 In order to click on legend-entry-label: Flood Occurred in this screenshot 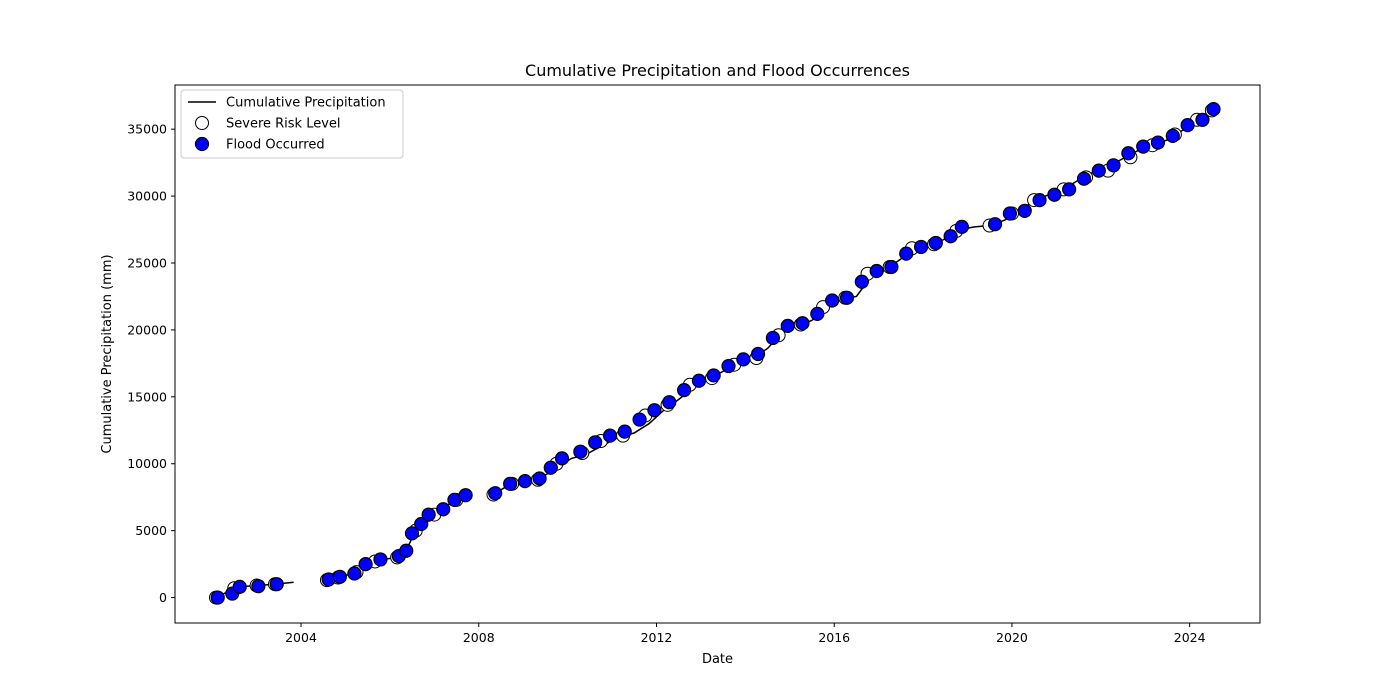, I will do `click(275, 145)`.